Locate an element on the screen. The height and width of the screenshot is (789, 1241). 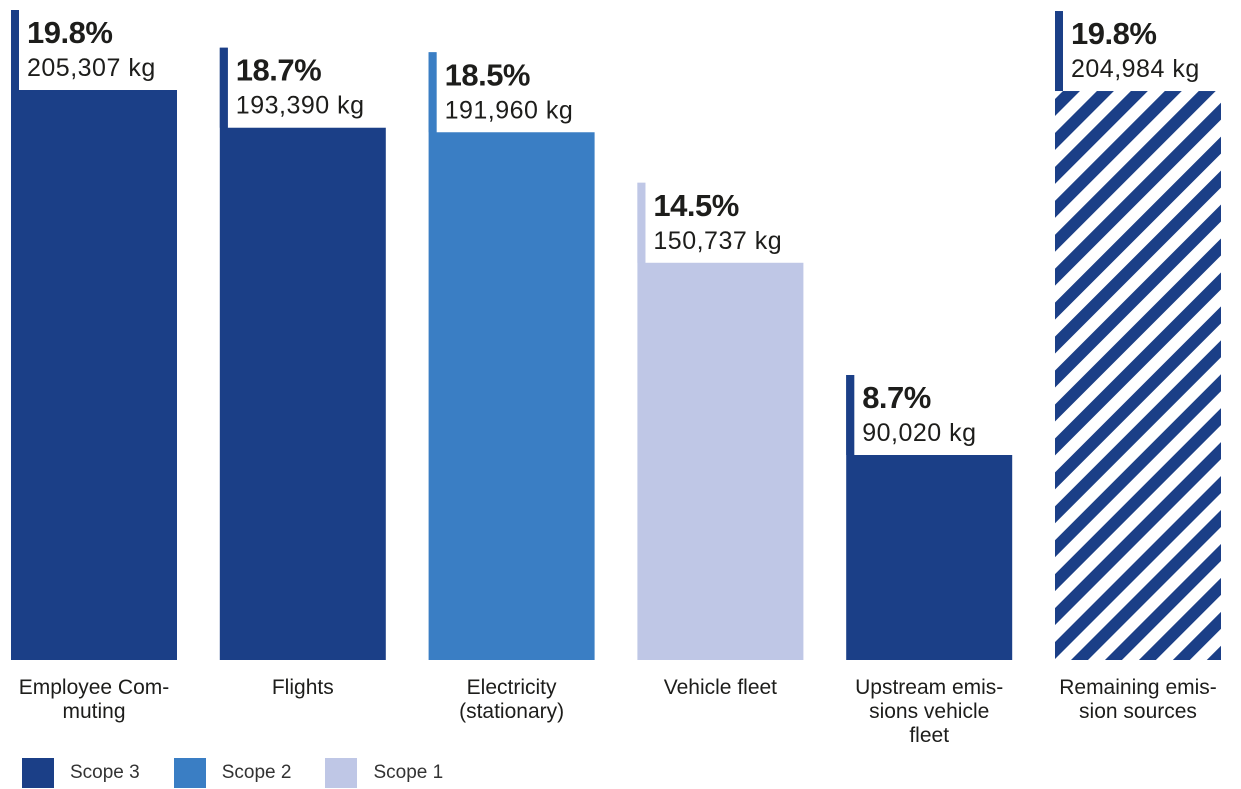
legend-label-scope-1: Scope 1 is located at coordinates (408, 772).